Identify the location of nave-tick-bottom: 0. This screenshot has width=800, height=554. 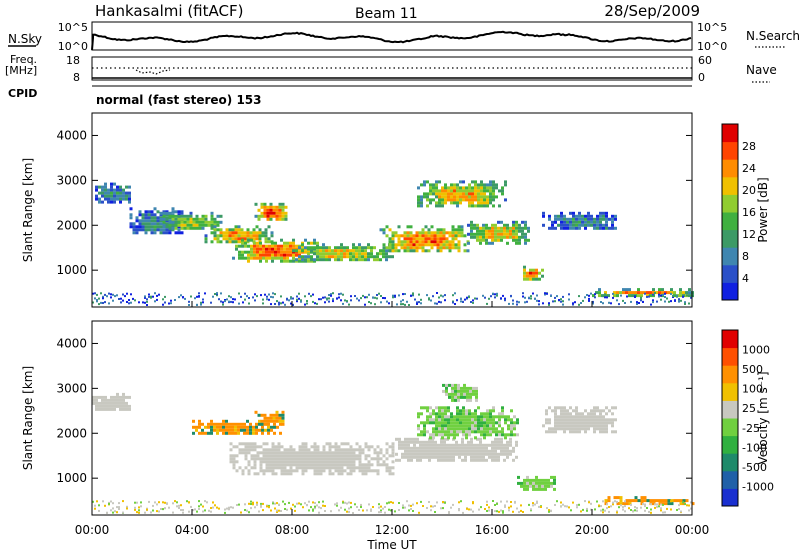
(701, 77).